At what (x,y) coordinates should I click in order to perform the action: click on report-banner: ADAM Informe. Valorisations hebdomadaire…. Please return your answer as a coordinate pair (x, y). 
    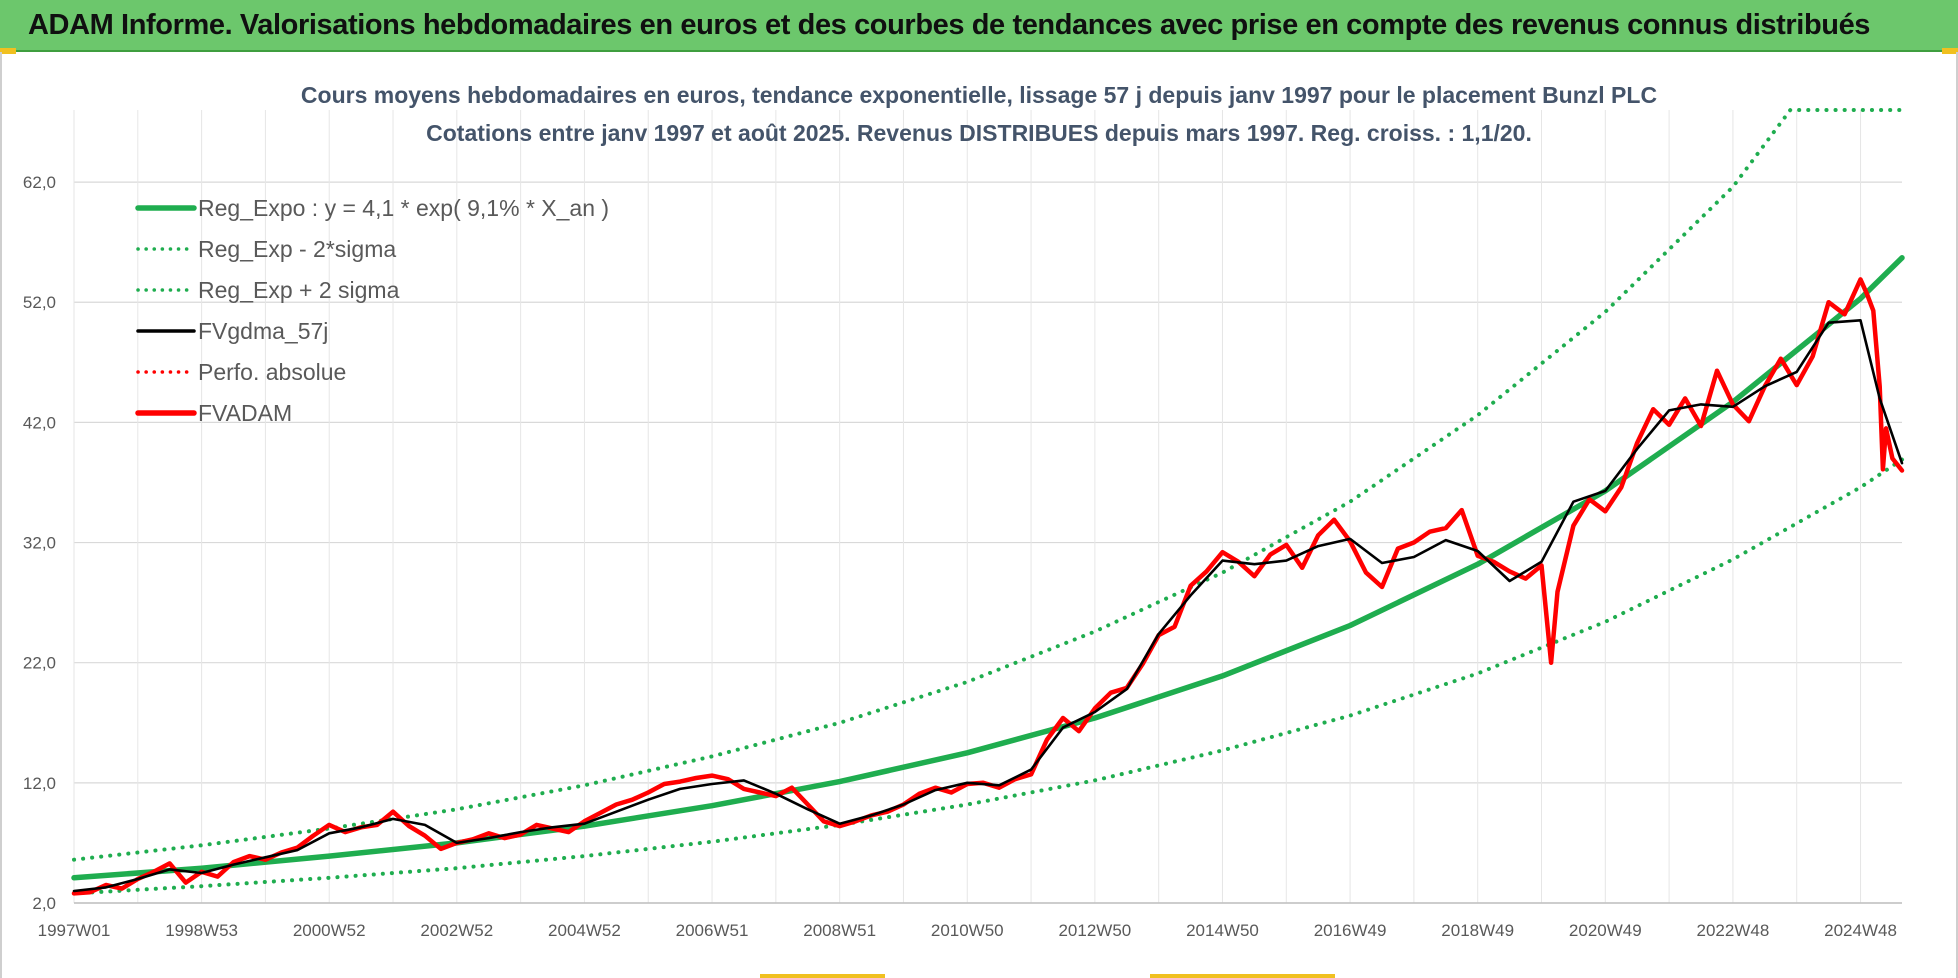
    Looking at the image, I should click on (979, 26).